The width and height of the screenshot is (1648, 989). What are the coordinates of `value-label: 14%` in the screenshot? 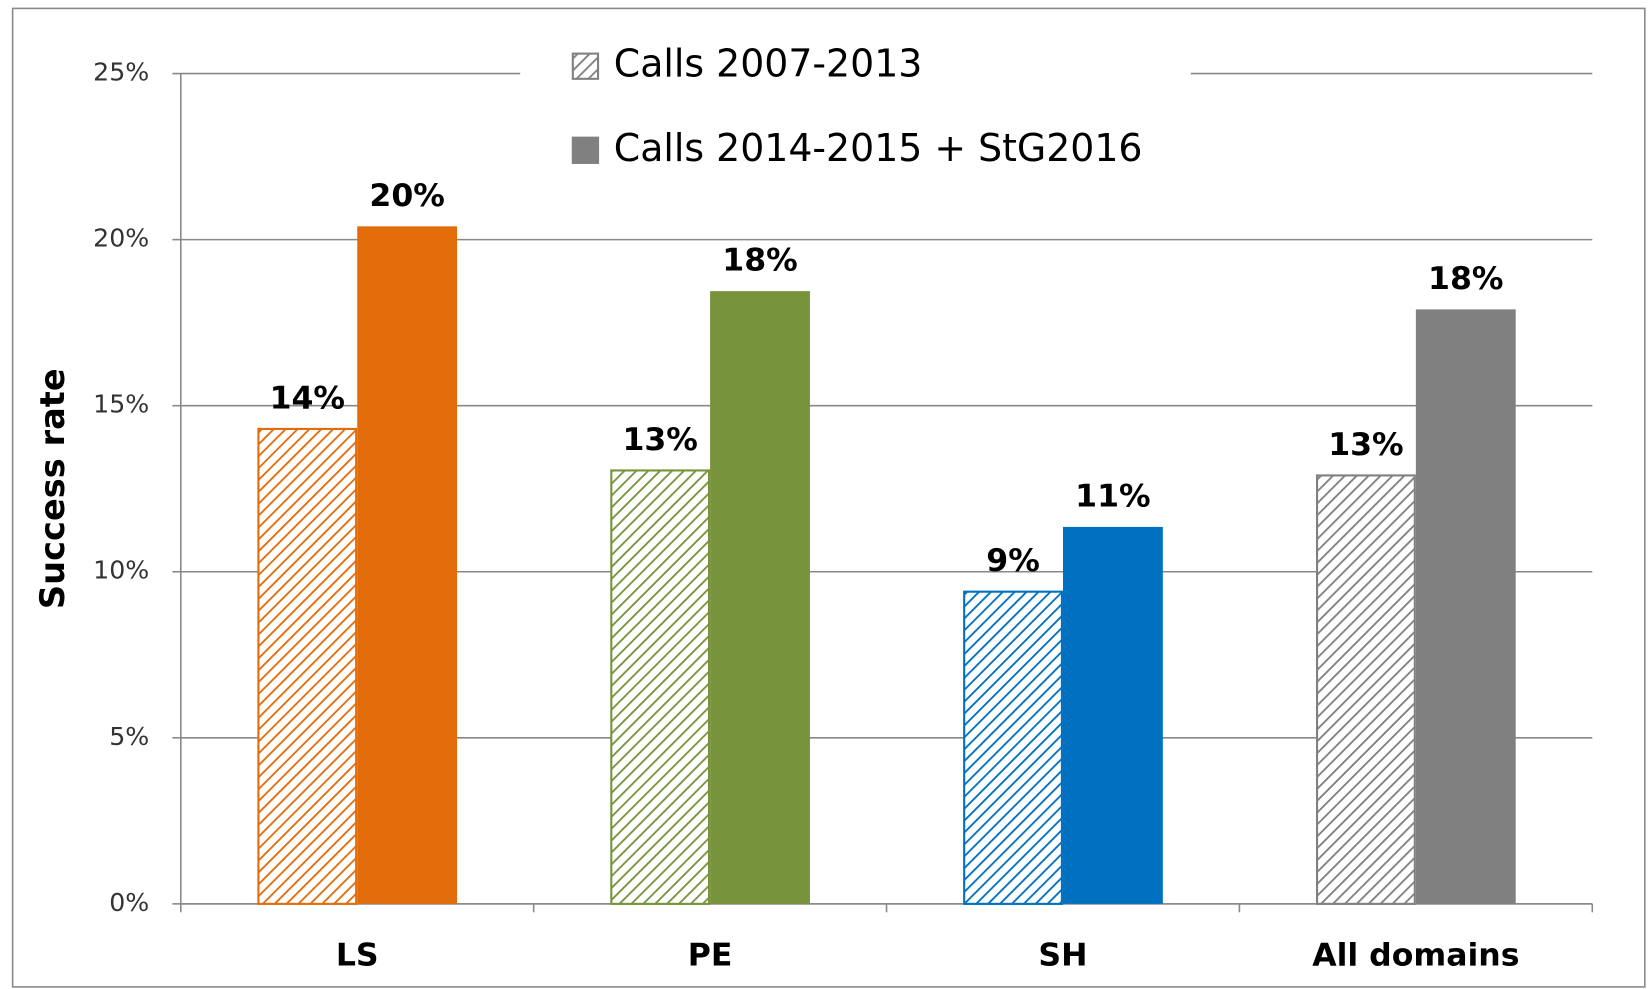 It's located at (307, 399).